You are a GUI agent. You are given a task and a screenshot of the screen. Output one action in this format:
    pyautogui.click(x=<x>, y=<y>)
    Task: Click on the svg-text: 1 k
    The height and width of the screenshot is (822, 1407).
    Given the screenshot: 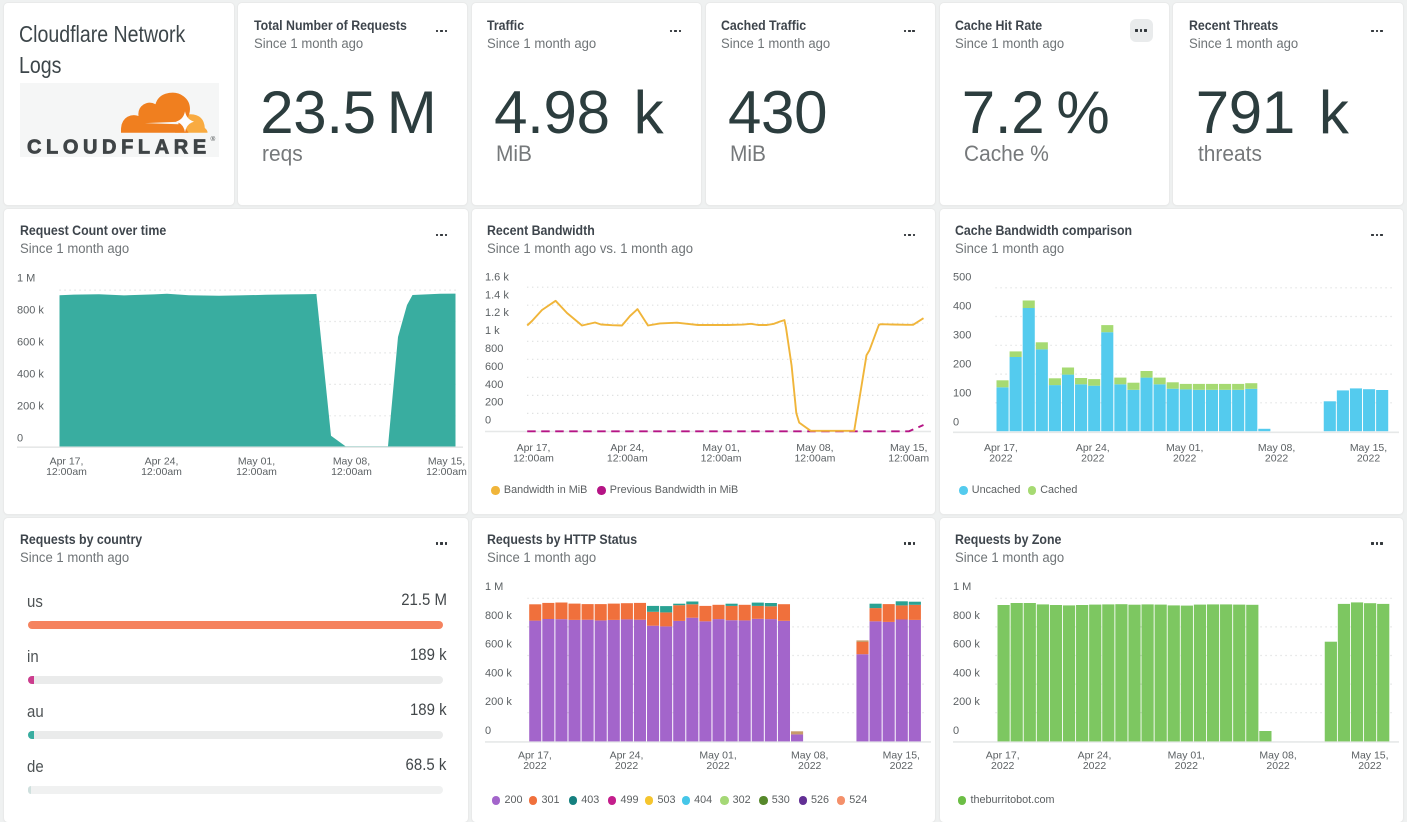 What is the action you would take?
    pyautogui.click(x=492, y=331)
    